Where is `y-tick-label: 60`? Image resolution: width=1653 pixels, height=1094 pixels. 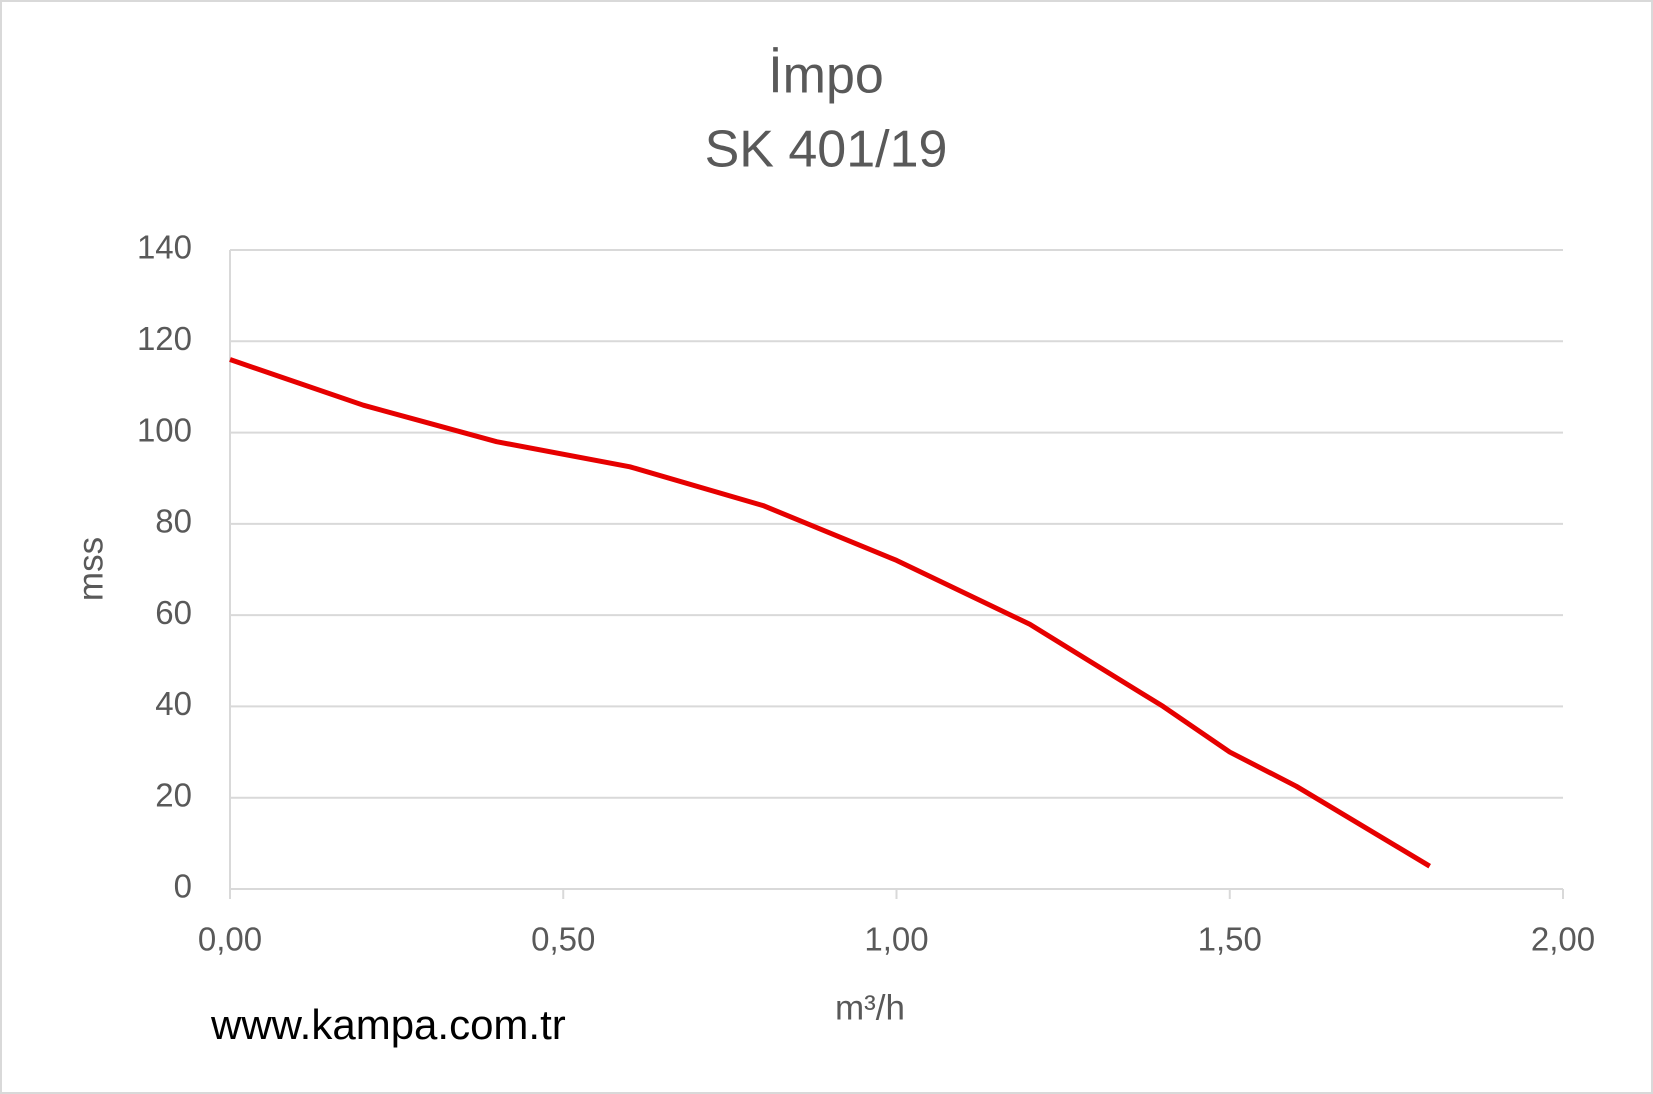
y-tick-label: 60 is located at coordinates (173, 612).